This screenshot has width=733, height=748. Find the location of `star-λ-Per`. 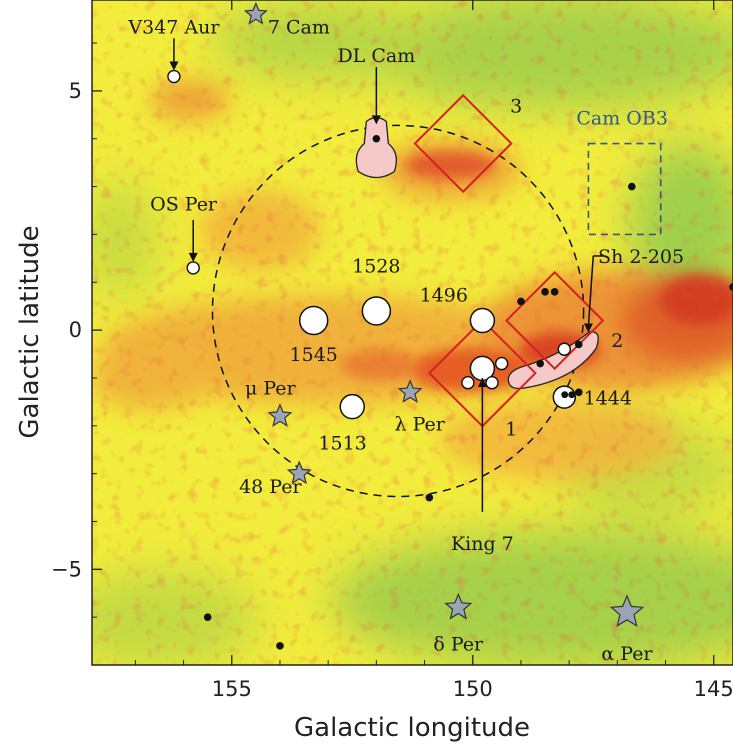

star-λ-Per is located at coordinates (410, 391).